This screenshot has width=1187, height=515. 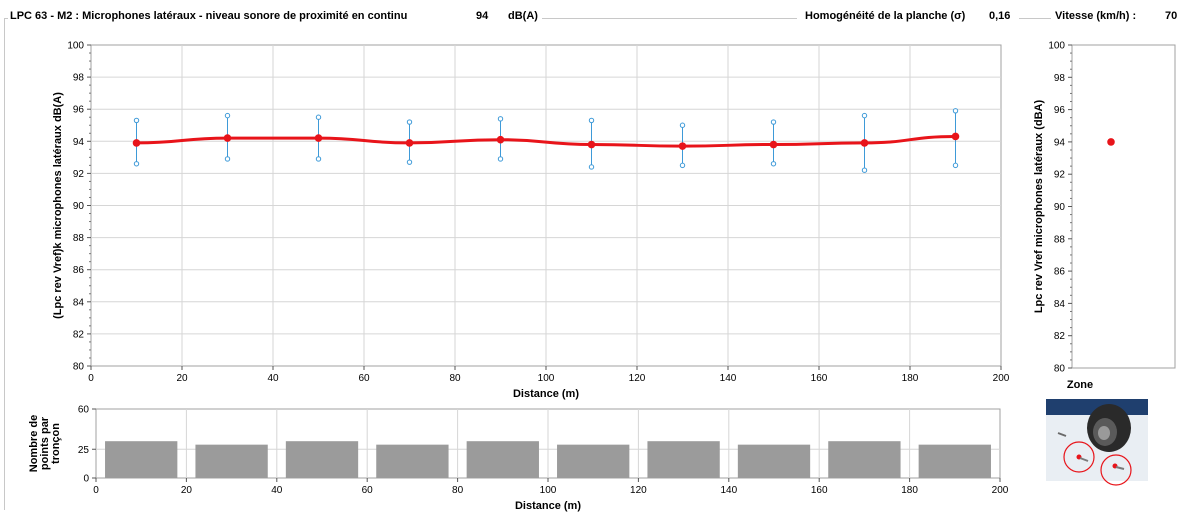 What do you see at coordinates (523, 16) in the screenshot?
I see `level-unit: dB(A)` at bounding box center [523, 16].